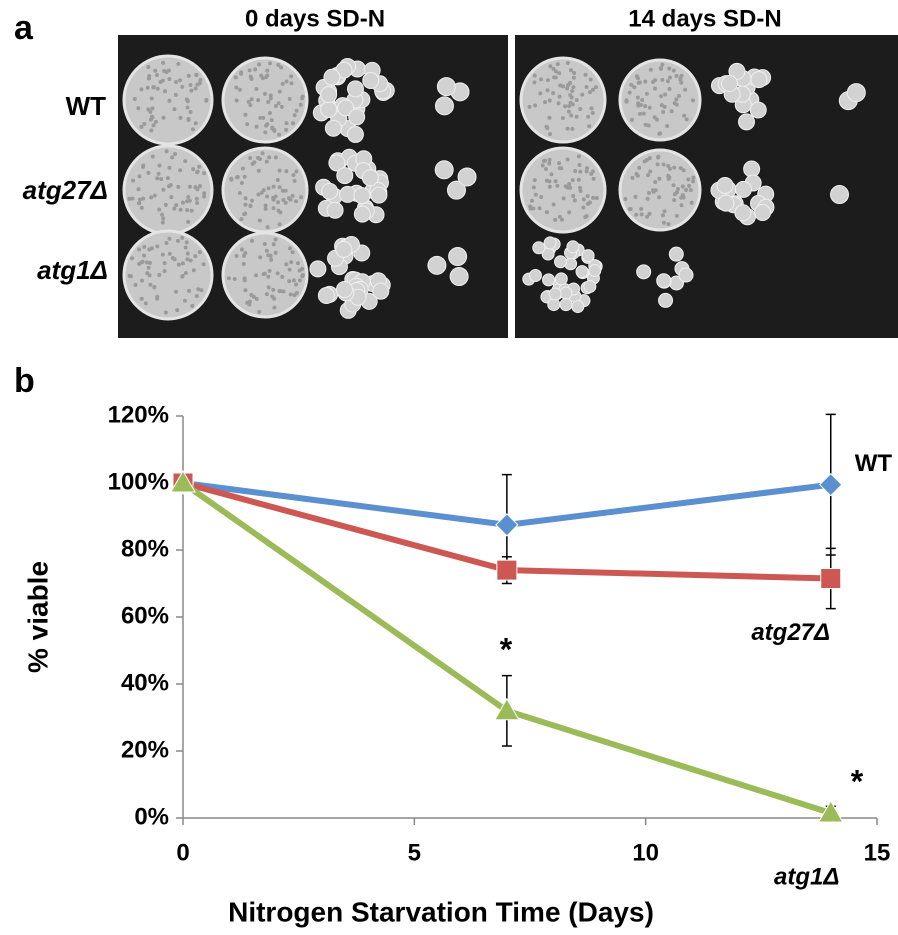  What do you see at coordinates (645, 852) in the screenshot?
I see `x-tick-label: 10` at bounding box center [645, 852].